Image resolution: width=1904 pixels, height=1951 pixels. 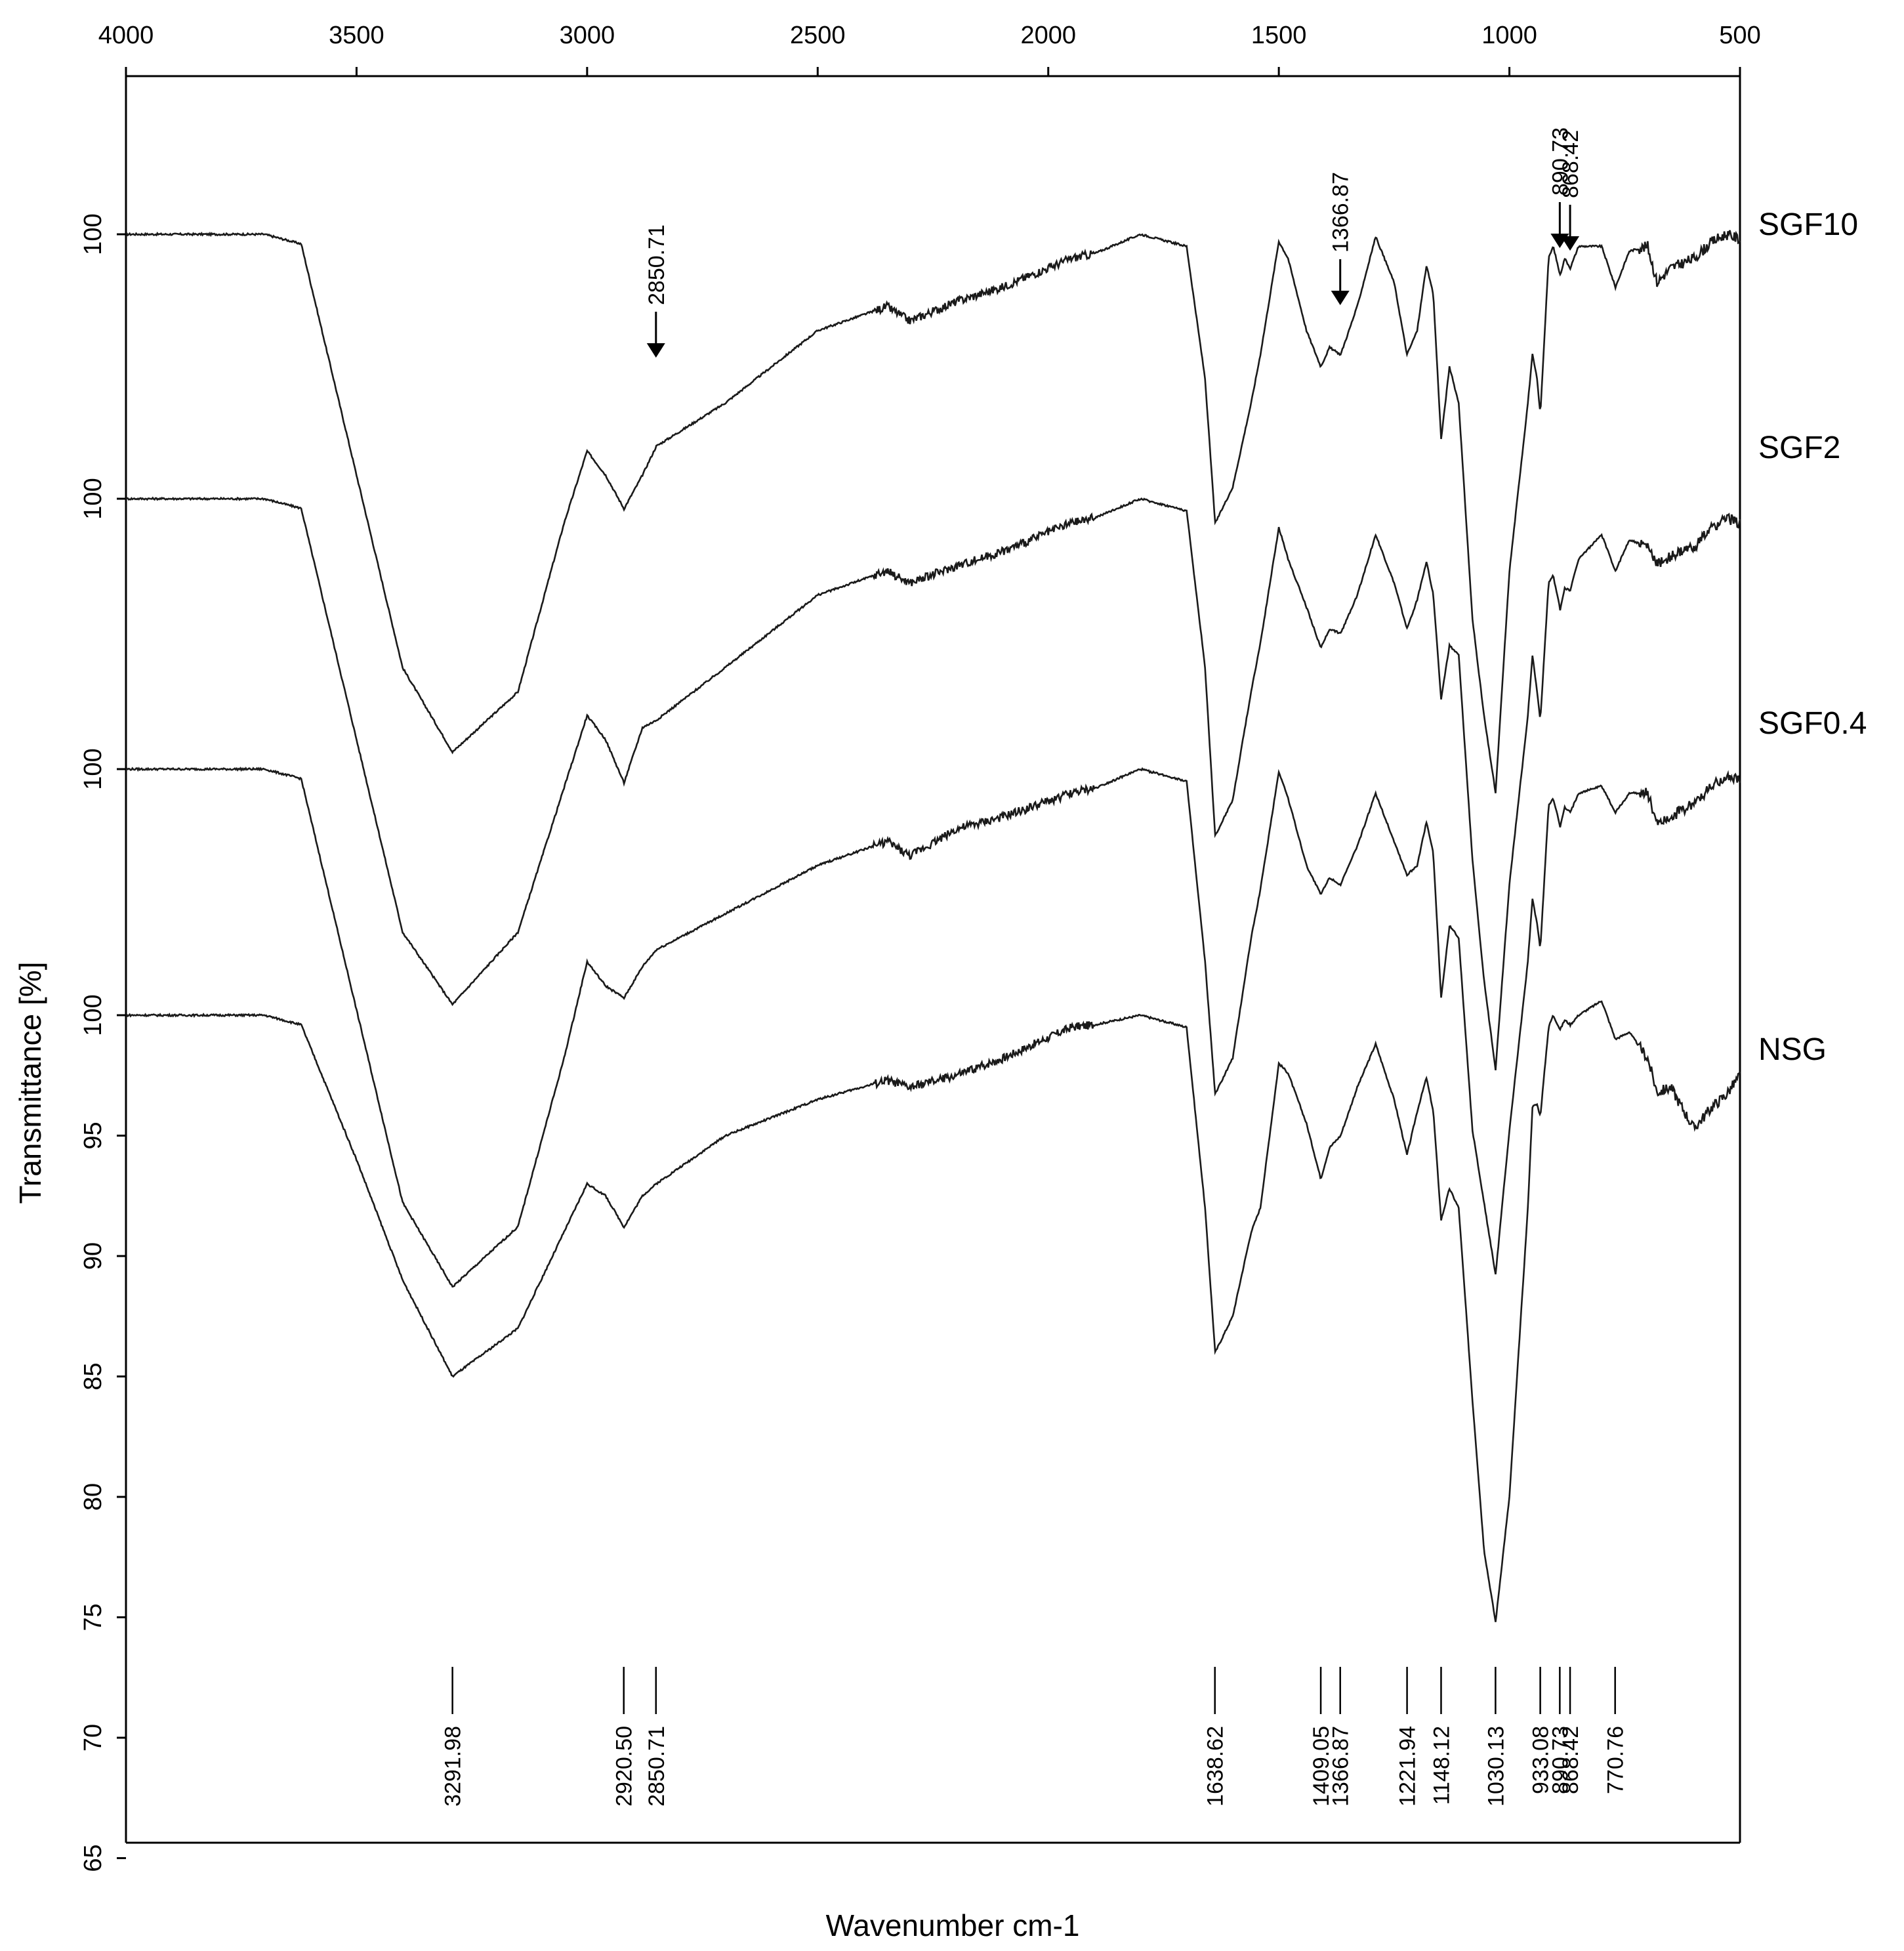 I want to click on x-tick-label: 4000, so click(x=126, y=36).